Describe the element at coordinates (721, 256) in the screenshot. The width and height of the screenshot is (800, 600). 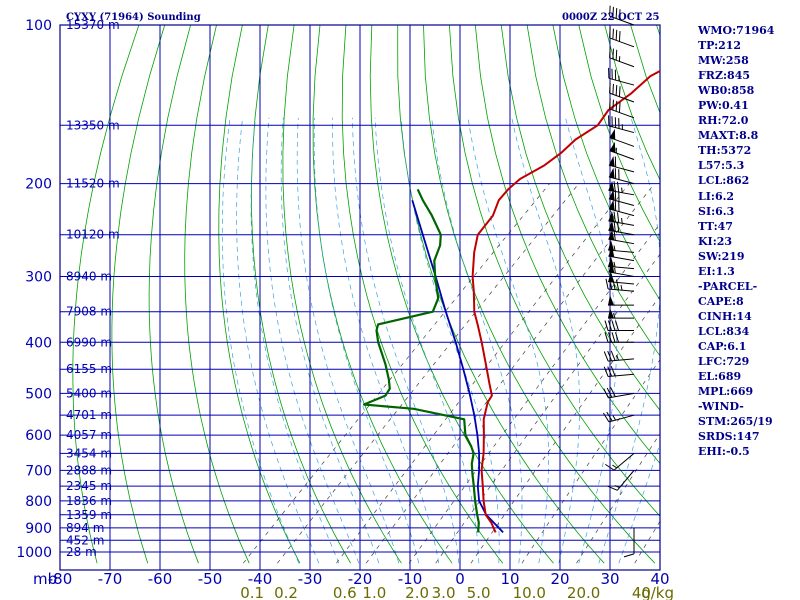
I see `sounding-index-item: SW:219` at that location.